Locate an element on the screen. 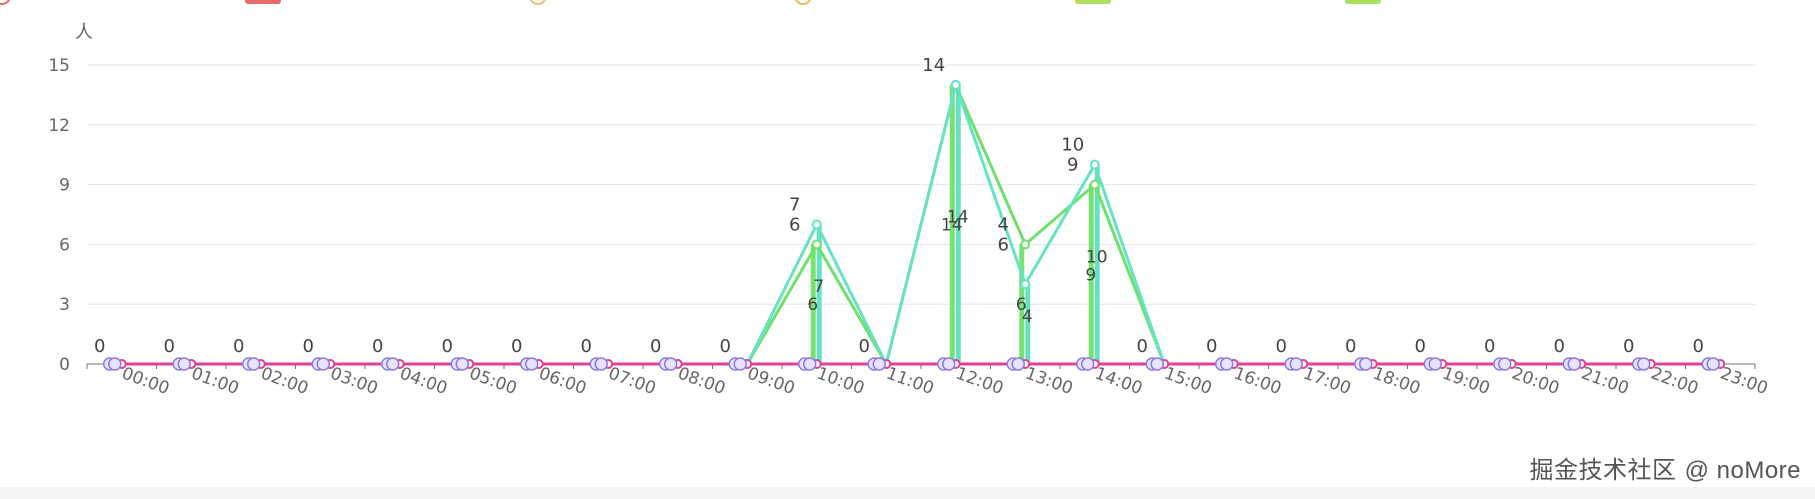 The image size is (1815, 499). x-tick-label: 14:00 is located at coordinates (1118, 382).